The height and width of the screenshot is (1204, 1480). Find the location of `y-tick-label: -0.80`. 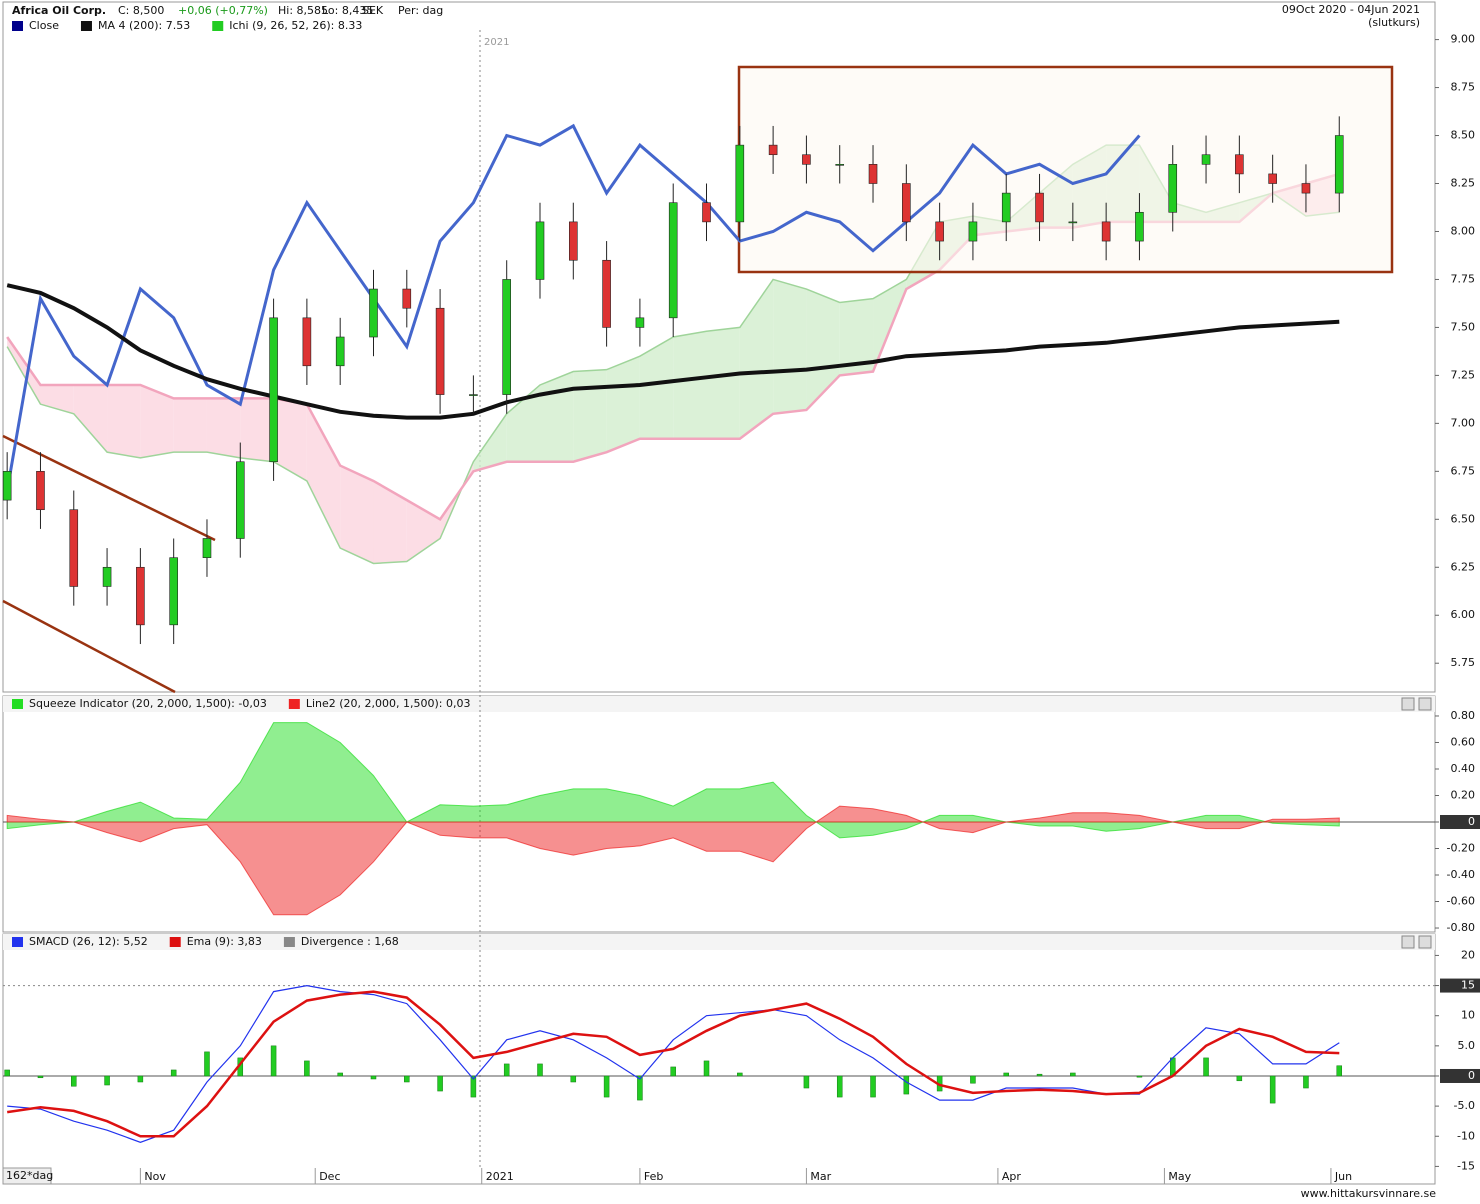

y-tick-label: -0.80 is located at coordinates (1461, 927).